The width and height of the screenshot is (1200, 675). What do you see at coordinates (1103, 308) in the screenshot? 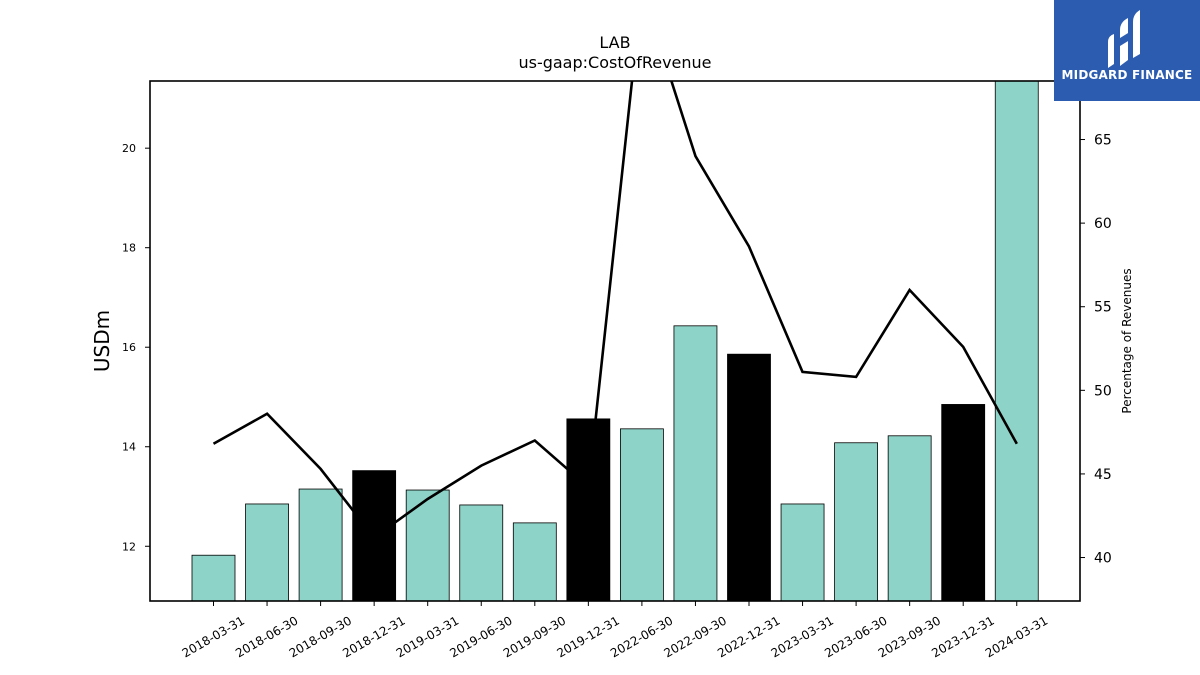
I see `y2-tick-label: 55` at bounding box center [1103, 308].